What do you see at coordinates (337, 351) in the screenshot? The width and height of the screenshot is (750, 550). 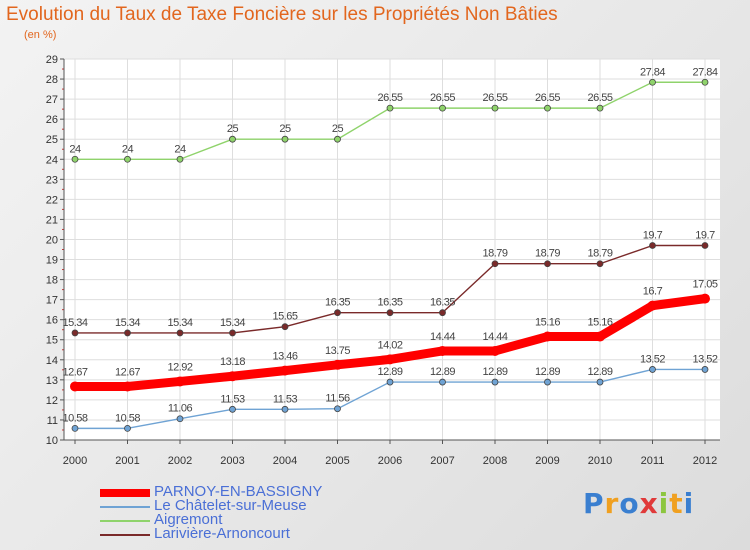 I see `data-label: 13.75` at bounding box center [337, 351].